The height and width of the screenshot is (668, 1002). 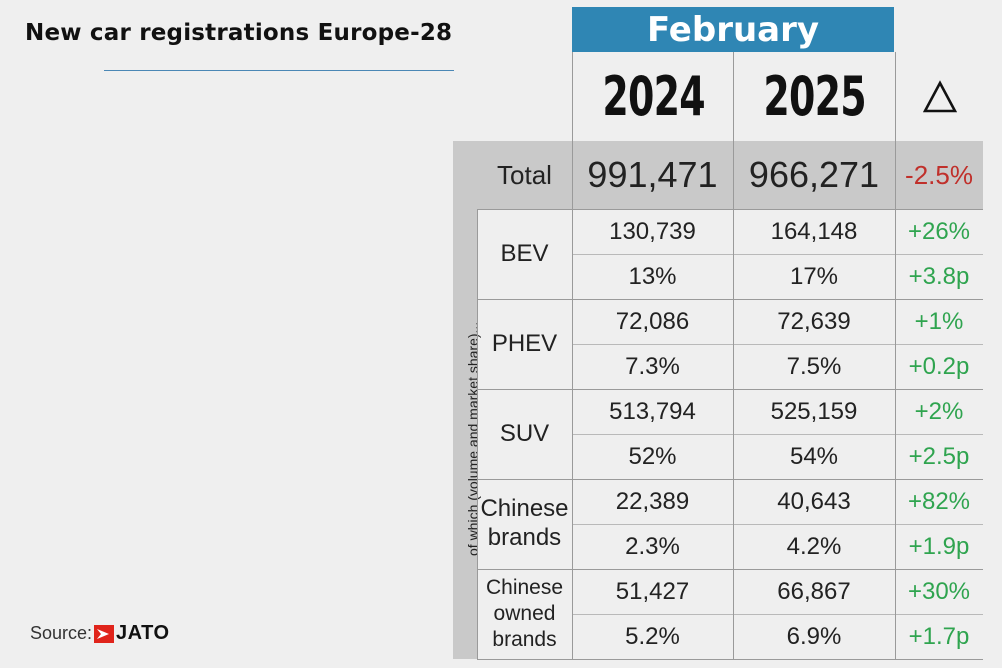 I want to click on total-delta: -2.5%, so click(x=939, y=174).